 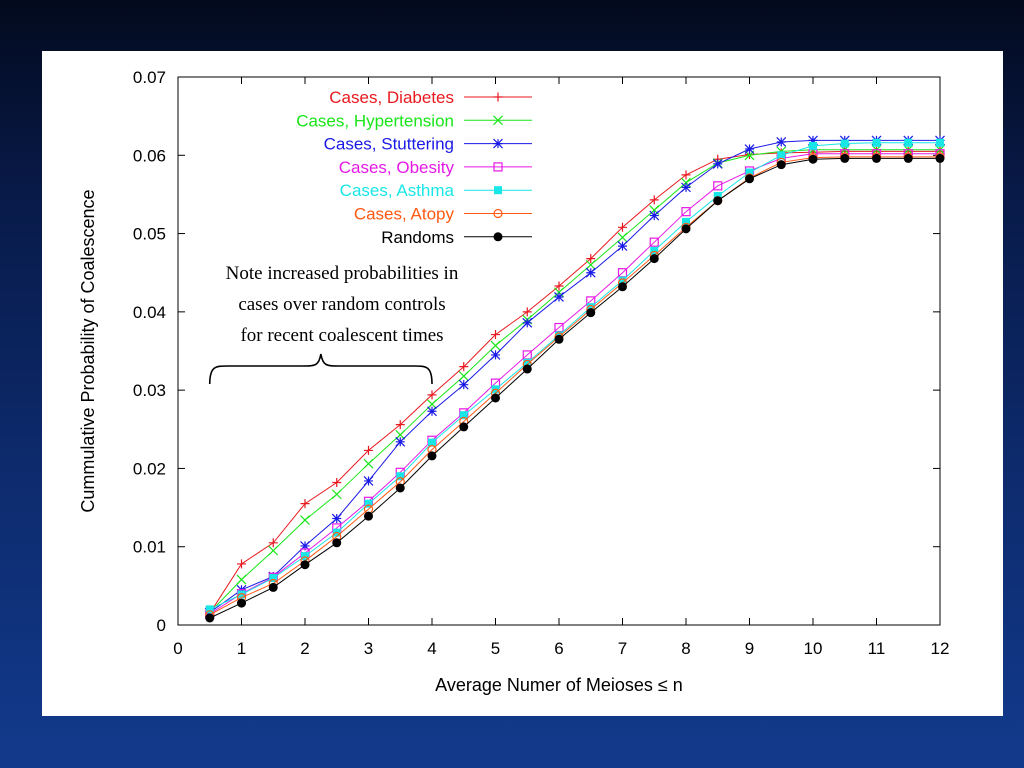 I want to click on legend-entry: Cases, Atopy, so click(x=443, y=214).